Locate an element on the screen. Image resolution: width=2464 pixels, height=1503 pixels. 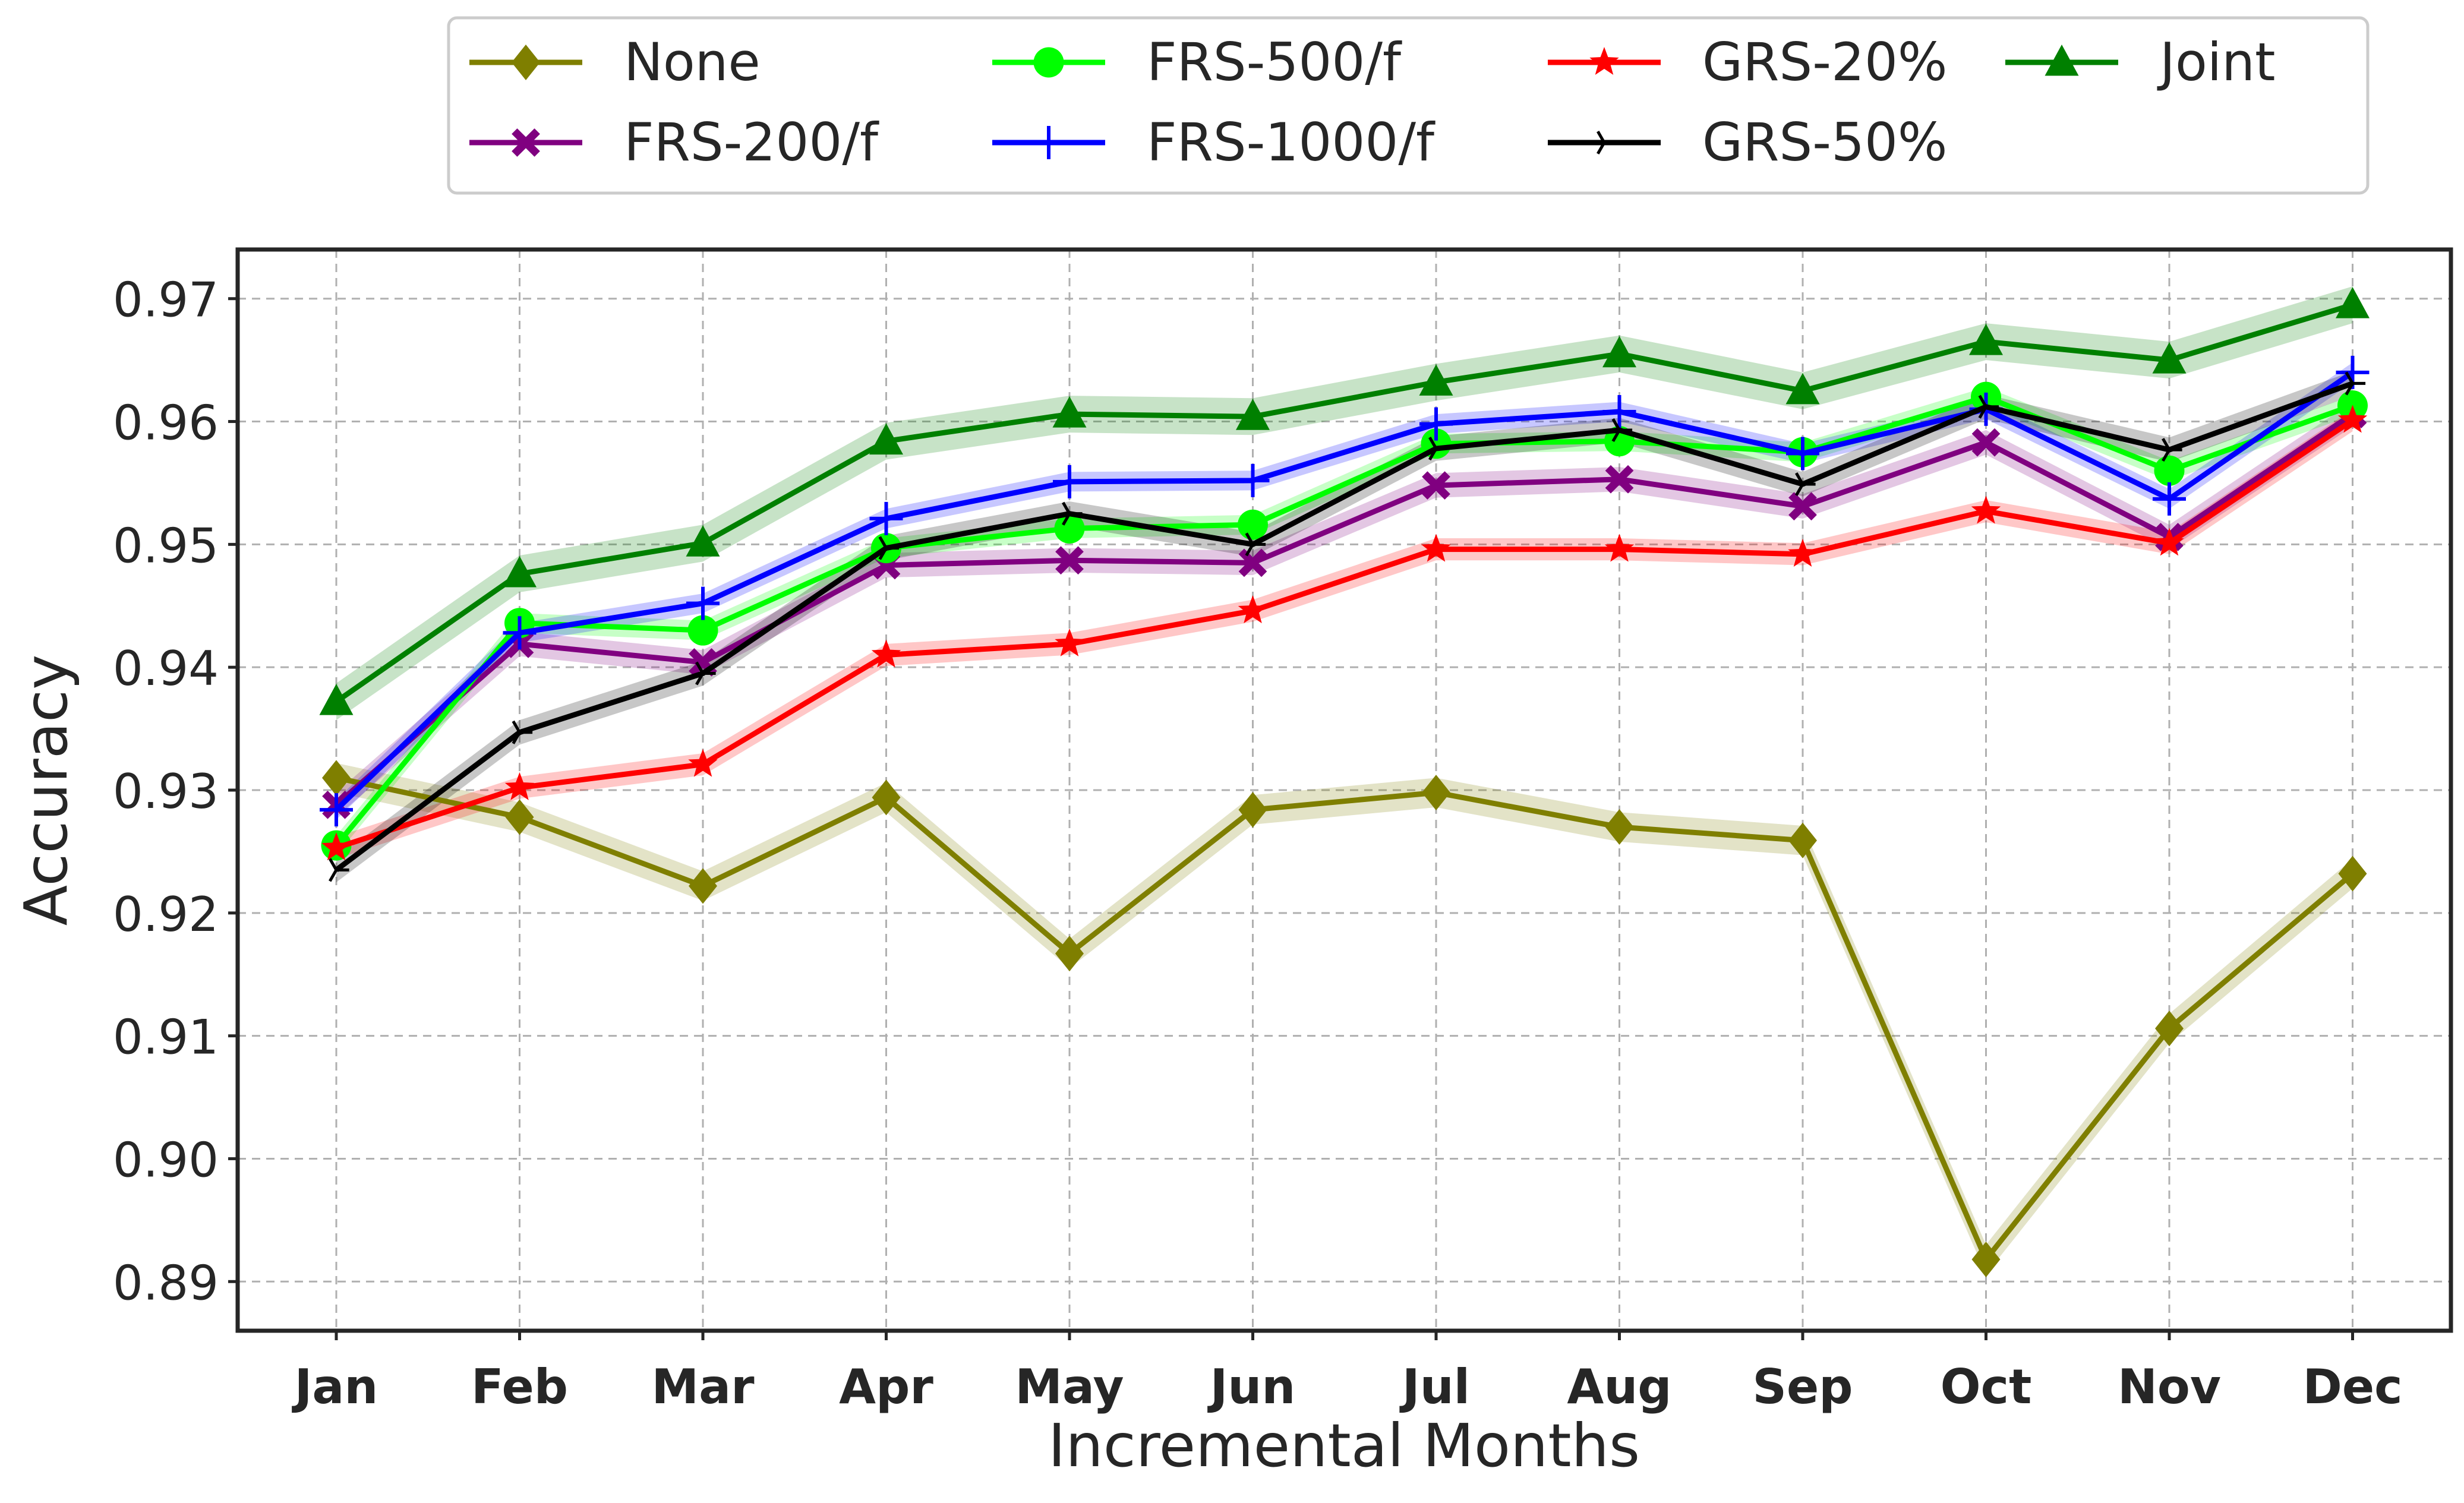
legend-item: FRS-200/f is located at coordinates (674, 143).